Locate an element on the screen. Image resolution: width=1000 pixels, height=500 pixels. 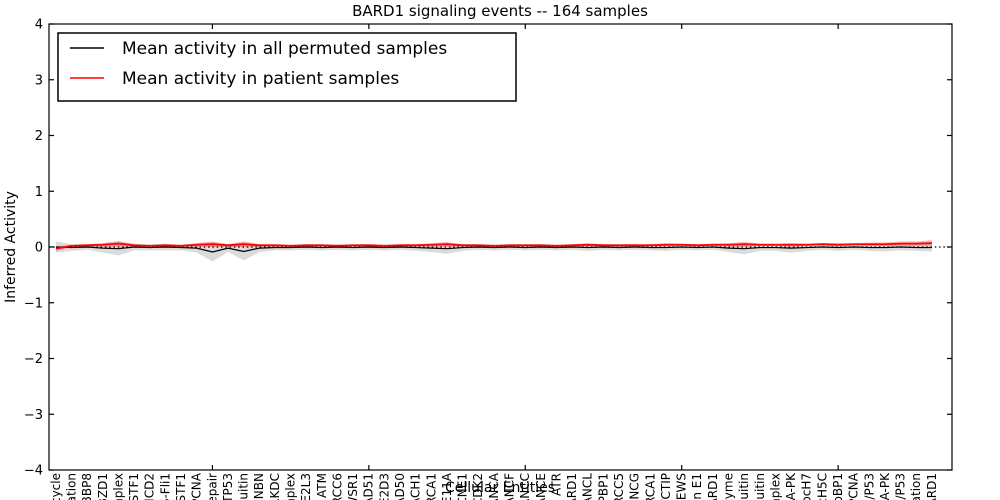
category-label: PCNA is located at coordinates (197, 486).